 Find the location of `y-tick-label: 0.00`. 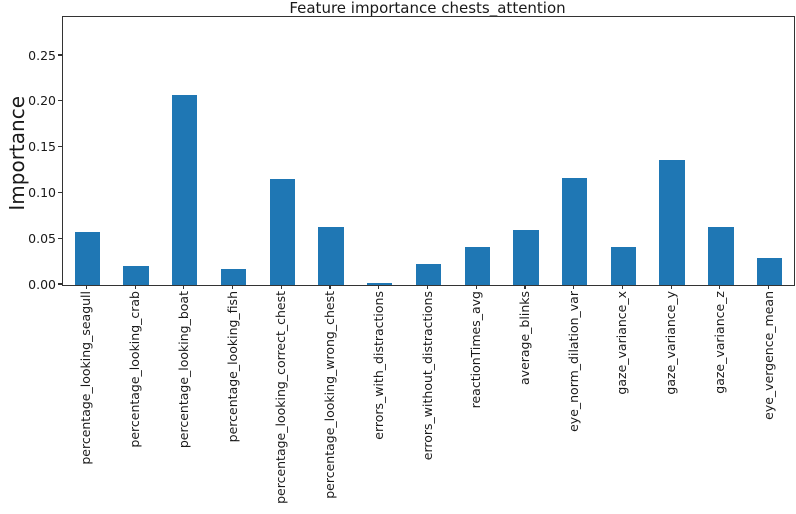

y-tick-label: 0.00 is located at coordinates (42, 284).